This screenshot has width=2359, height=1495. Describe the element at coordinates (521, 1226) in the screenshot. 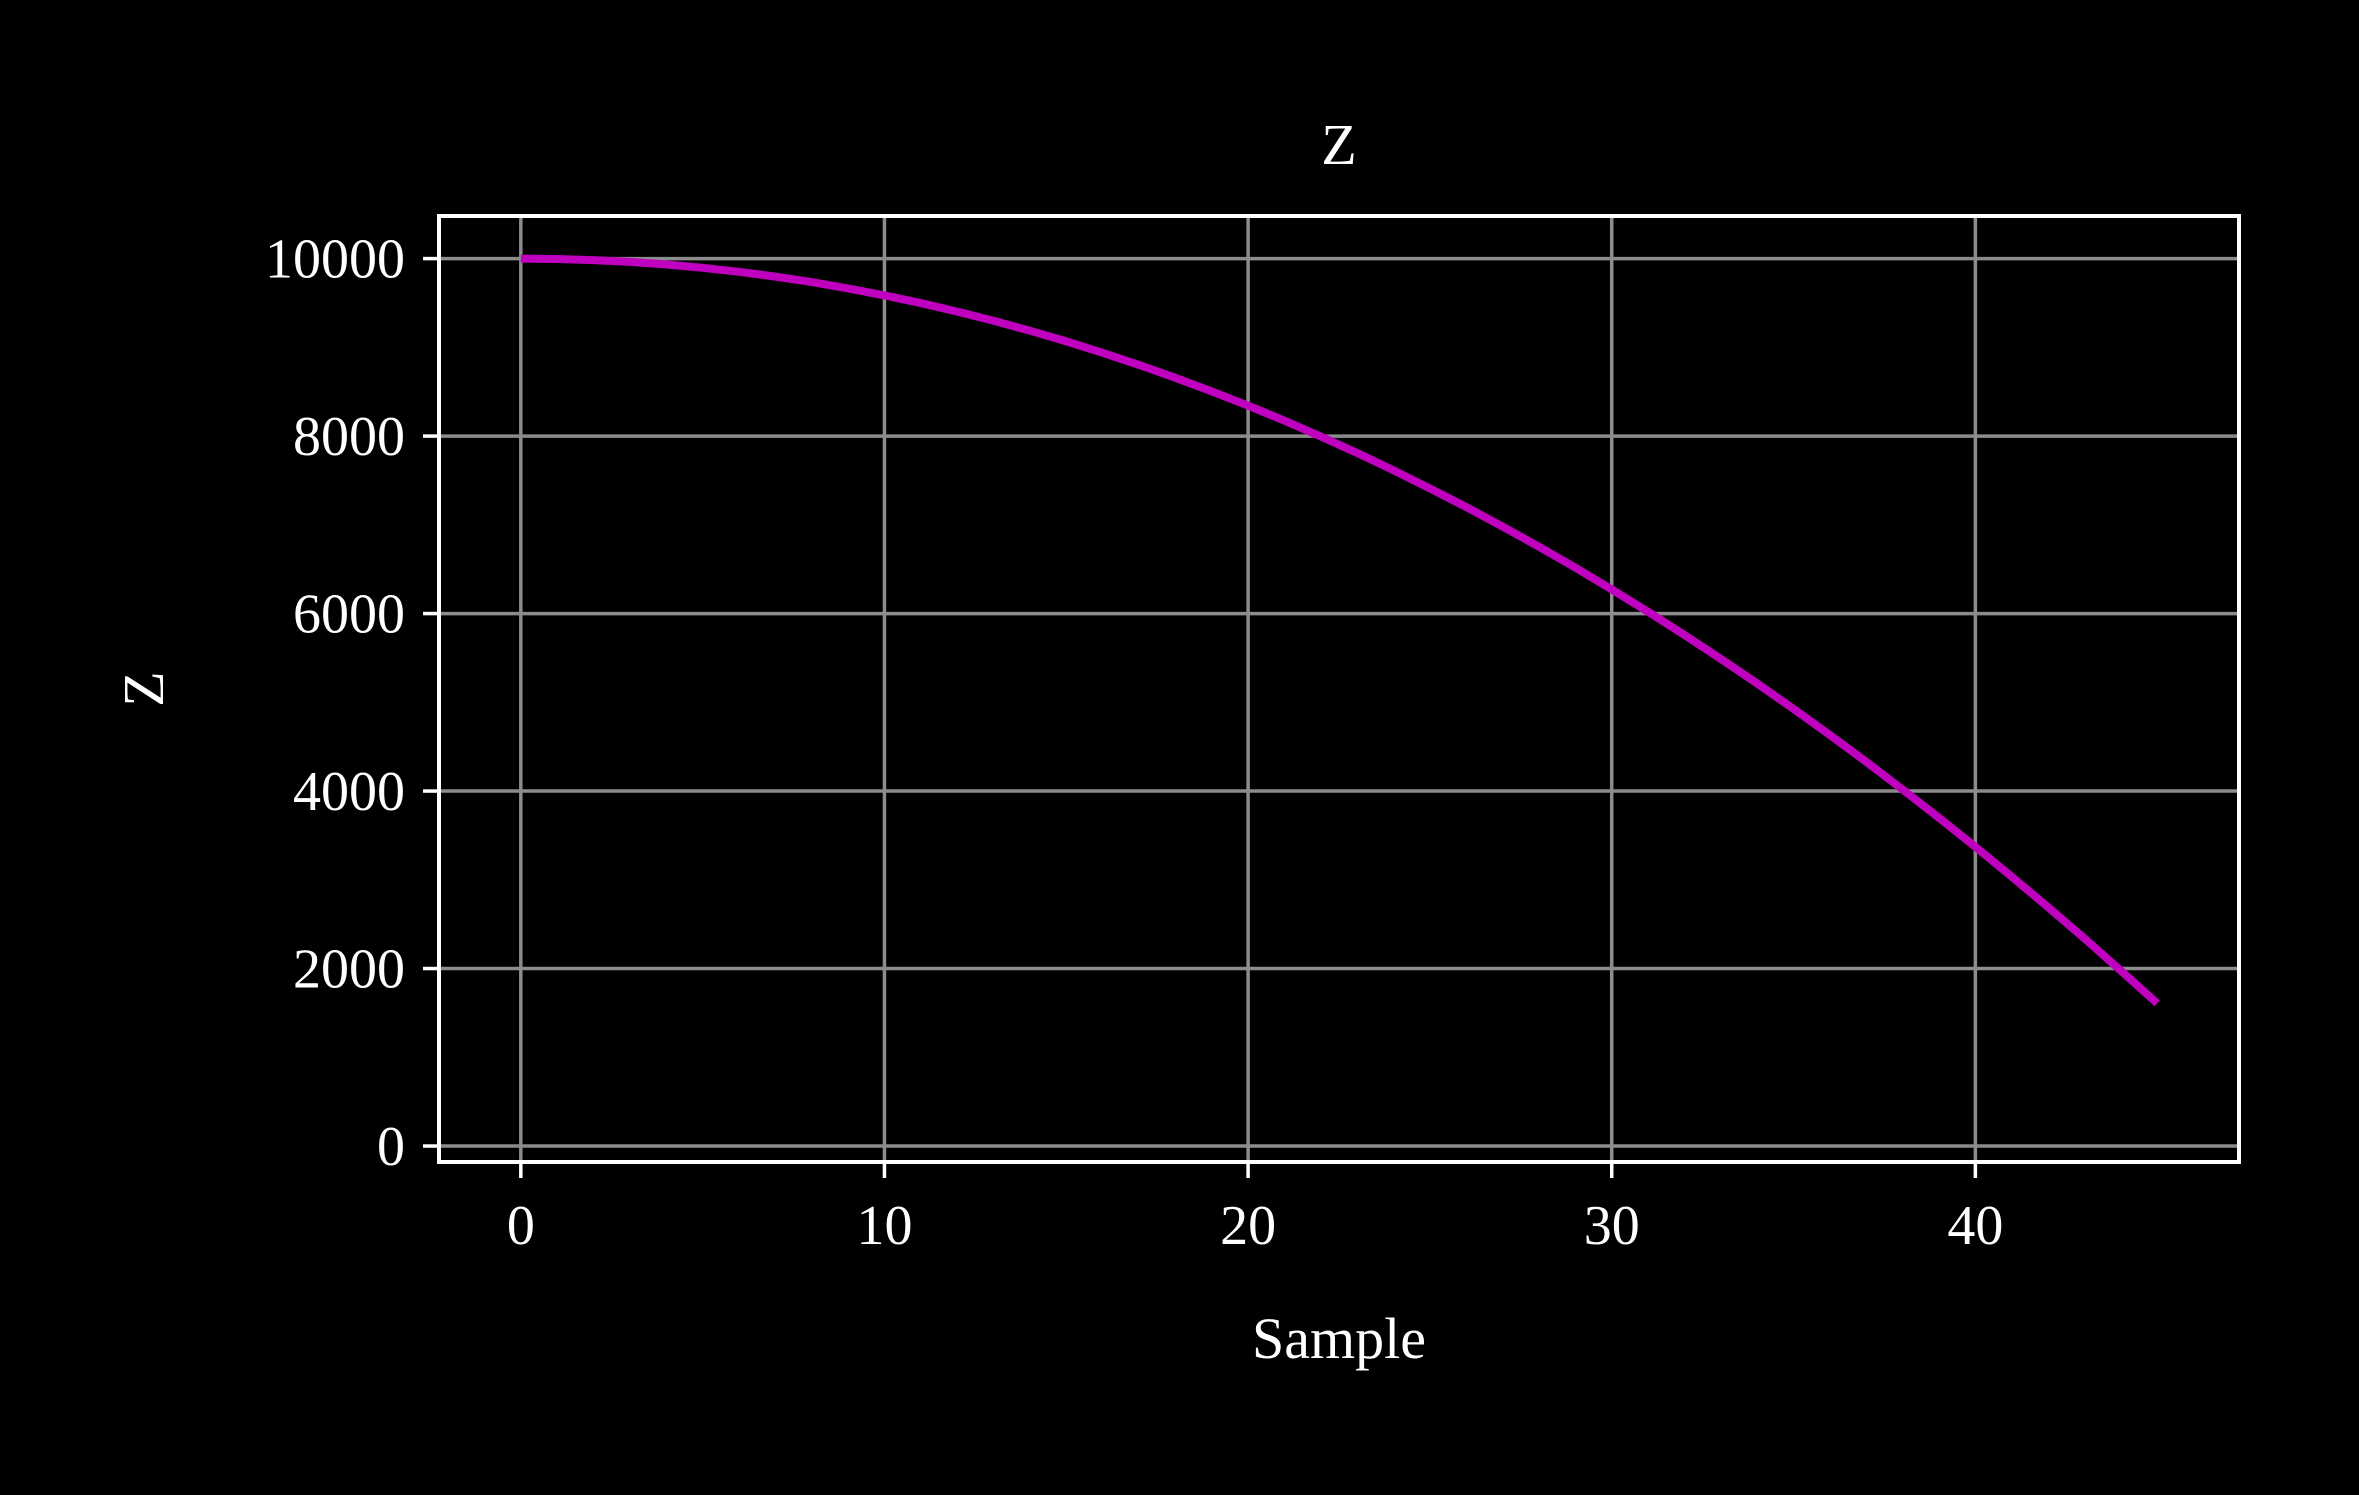

I see `x-tick-label: 0` at that location.